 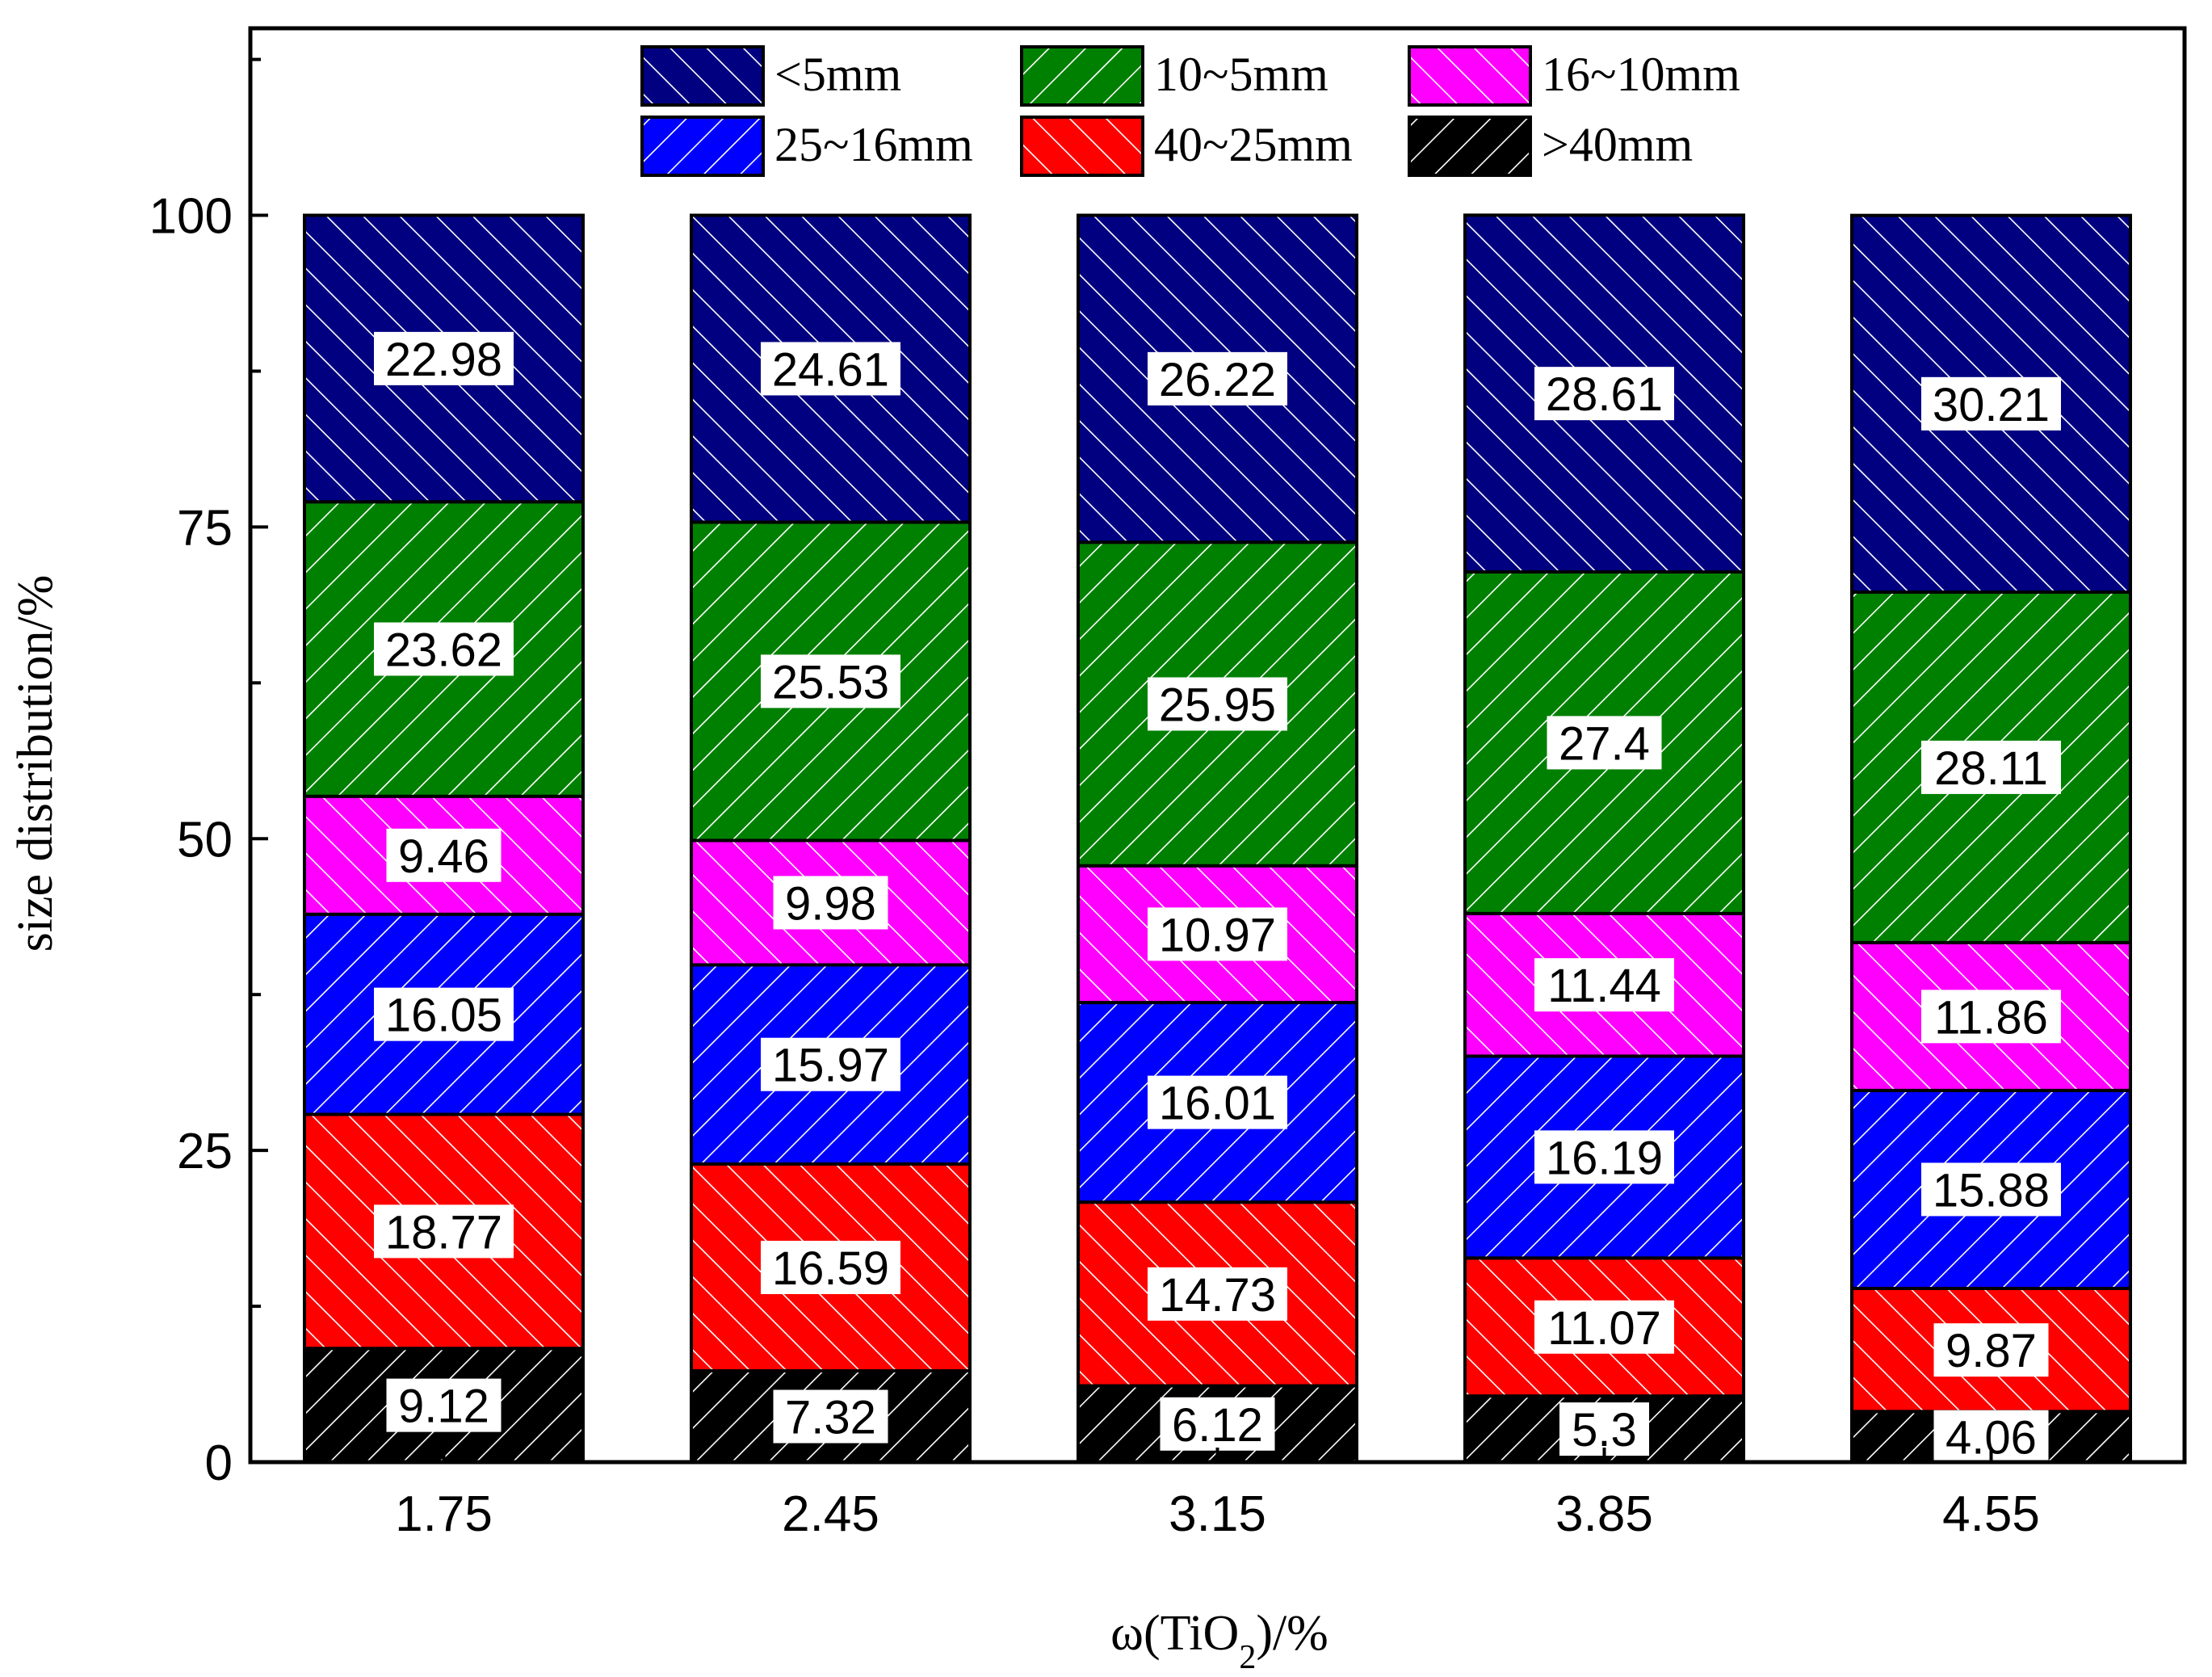 I want to click on value-label-text: 10.97, so click(x=1218, y=935).